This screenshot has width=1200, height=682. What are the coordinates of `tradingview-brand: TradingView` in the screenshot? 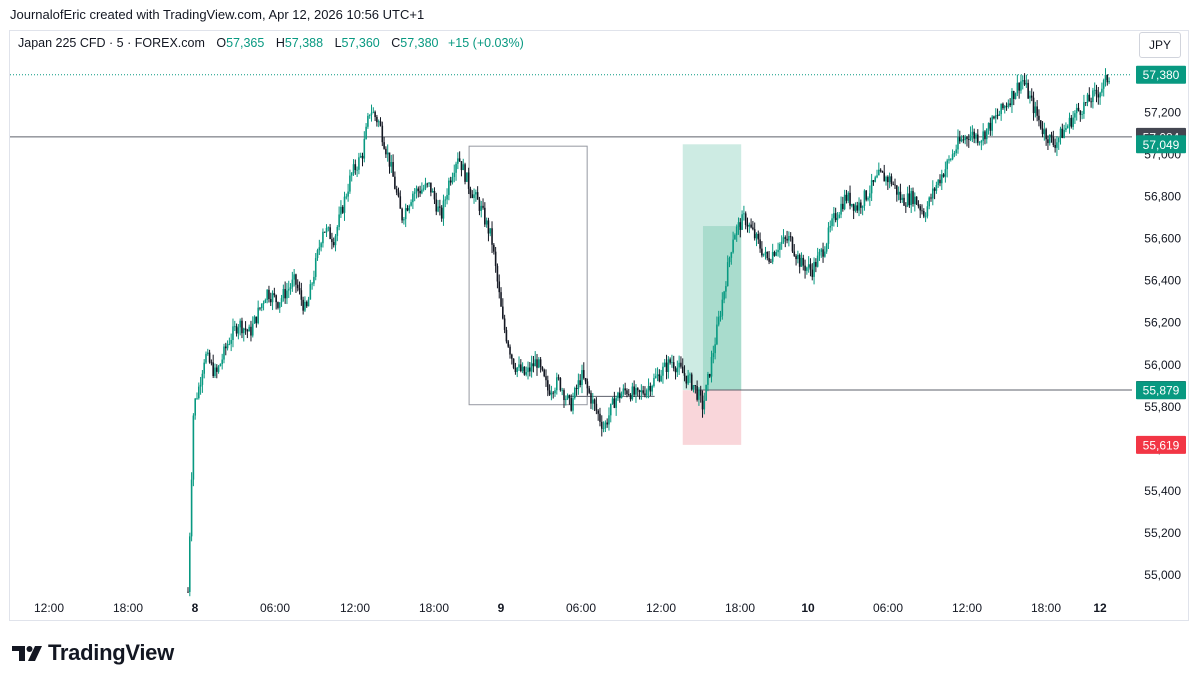 It's located at (93, 653).